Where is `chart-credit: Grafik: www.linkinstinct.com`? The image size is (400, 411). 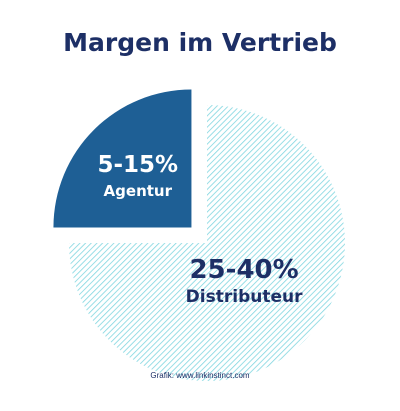 chart-credit: Grafik: www.linkinstinct.com is located at coordinates (200, 375).